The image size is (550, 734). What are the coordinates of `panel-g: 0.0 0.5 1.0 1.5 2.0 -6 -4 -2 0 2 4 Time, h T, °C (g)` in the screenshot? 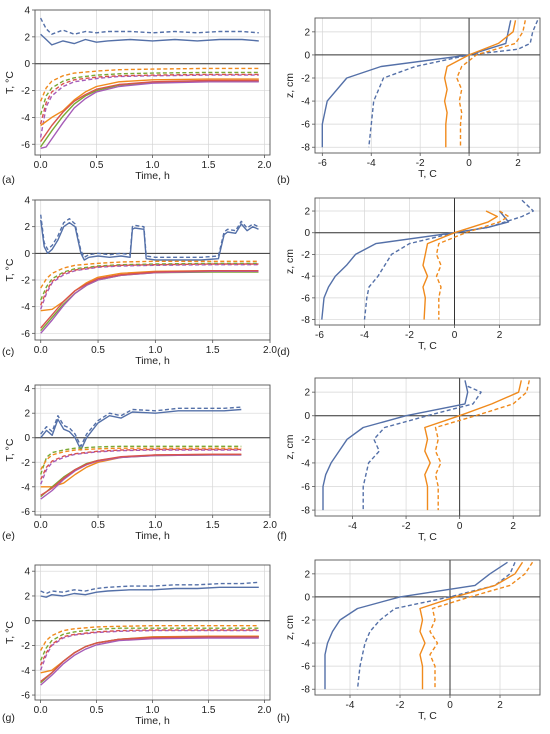 It's located at (137, 645).